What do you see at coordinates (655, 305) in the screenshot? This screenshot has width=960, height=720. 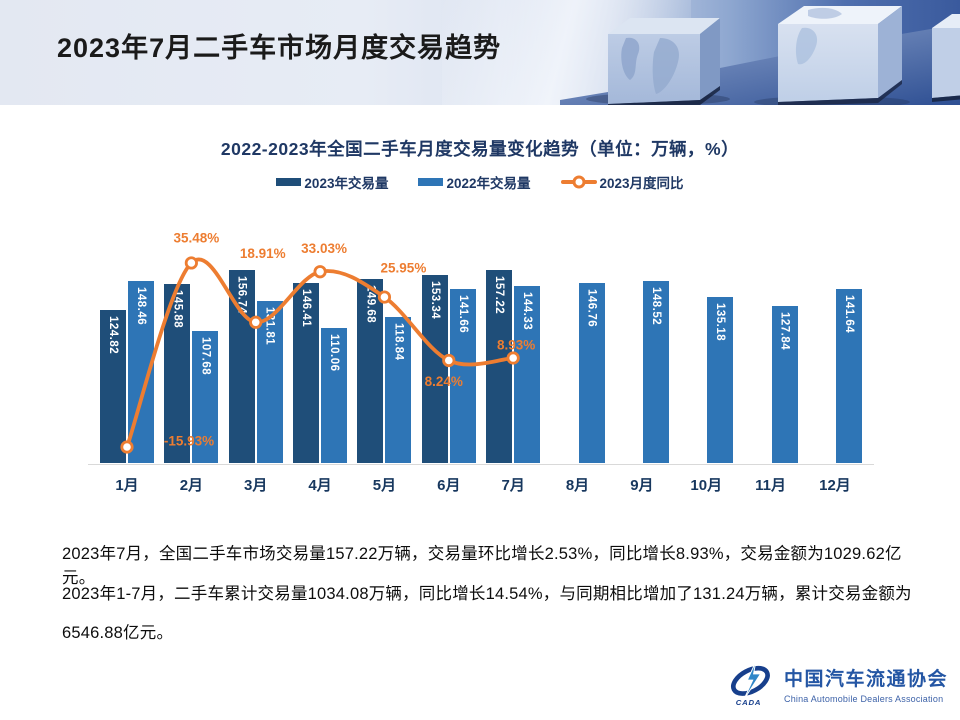 I see `bar-value-label: 148.52` at bounding box center [655, 305].